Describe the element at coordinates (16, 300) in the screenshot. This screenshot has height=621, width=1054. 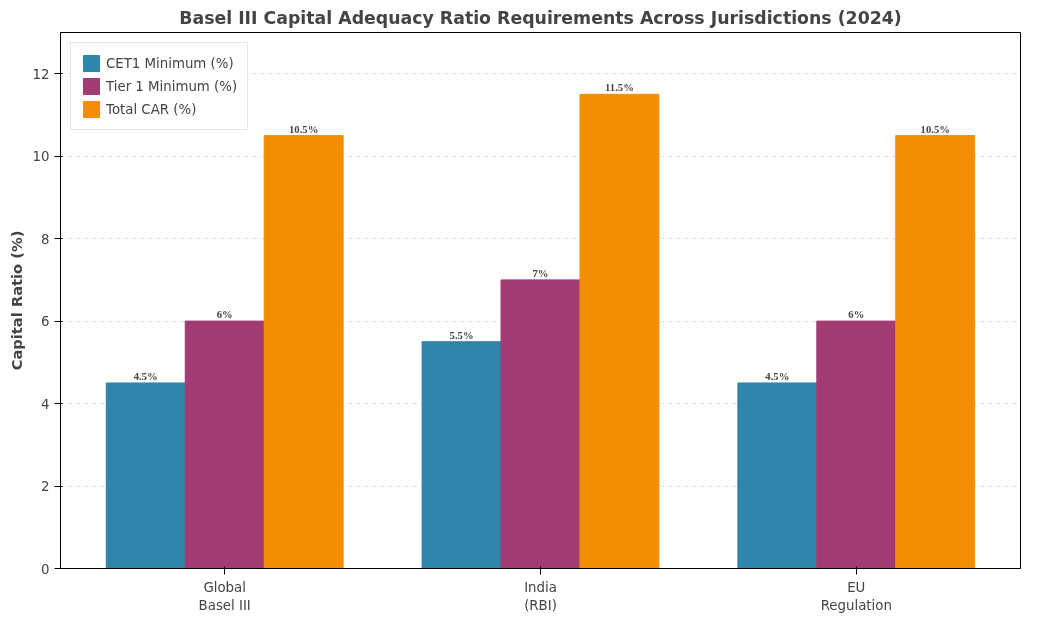
I see `y-axis-title: Capital Ratio (%)` at that location.